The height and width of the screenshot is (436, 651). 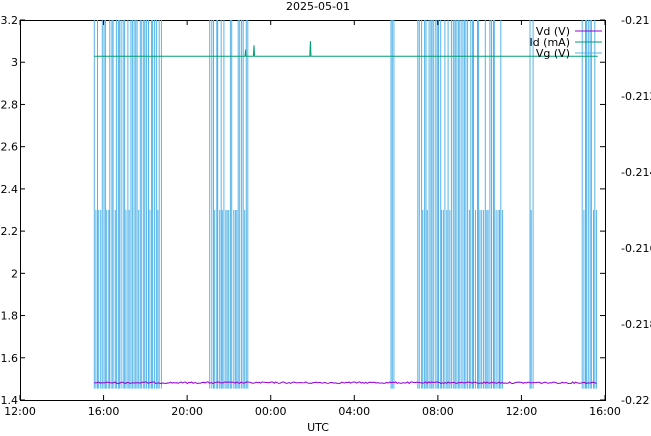 I want to click on y-left-tick-label: 3, so click(x=14, y=62).